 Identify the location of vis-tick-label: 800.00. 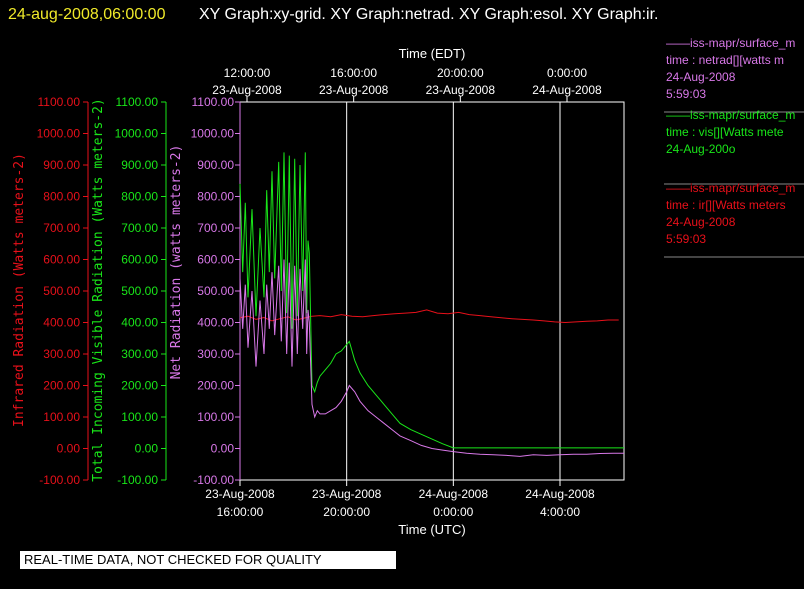
(139, 197).